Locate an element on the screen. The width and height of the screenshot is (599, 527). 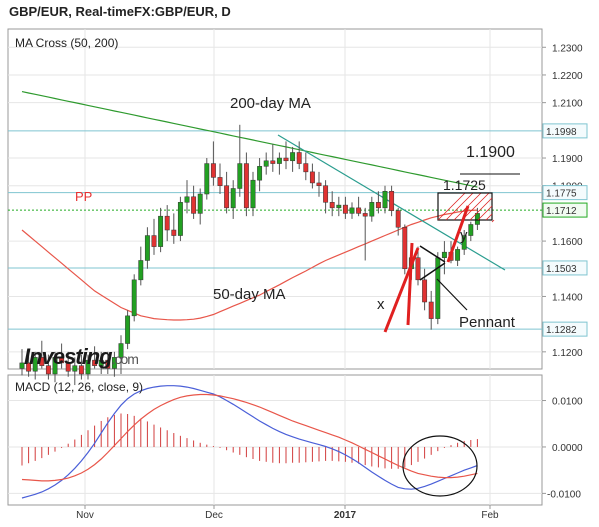
ma-cross-label: MA Cross (50, 200) is located at coordinates (66, 43).